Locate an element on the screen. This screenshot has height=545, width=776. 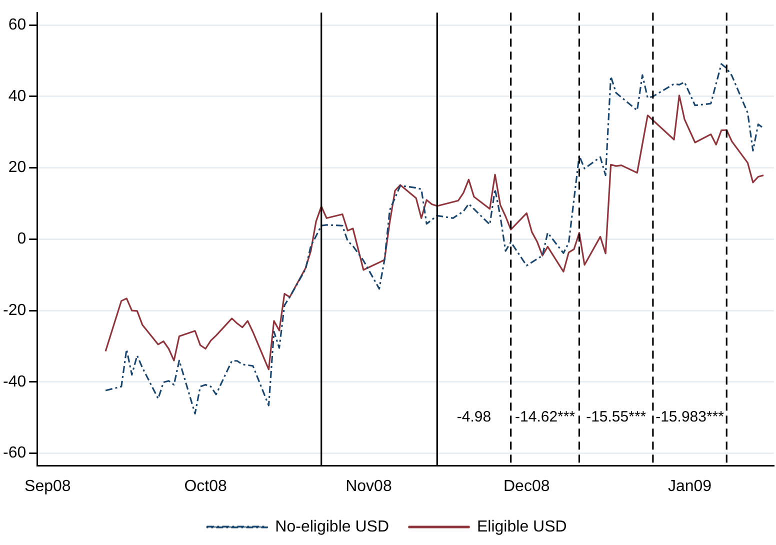
y-tick-label: 20 is located at coordinates (17, 167).